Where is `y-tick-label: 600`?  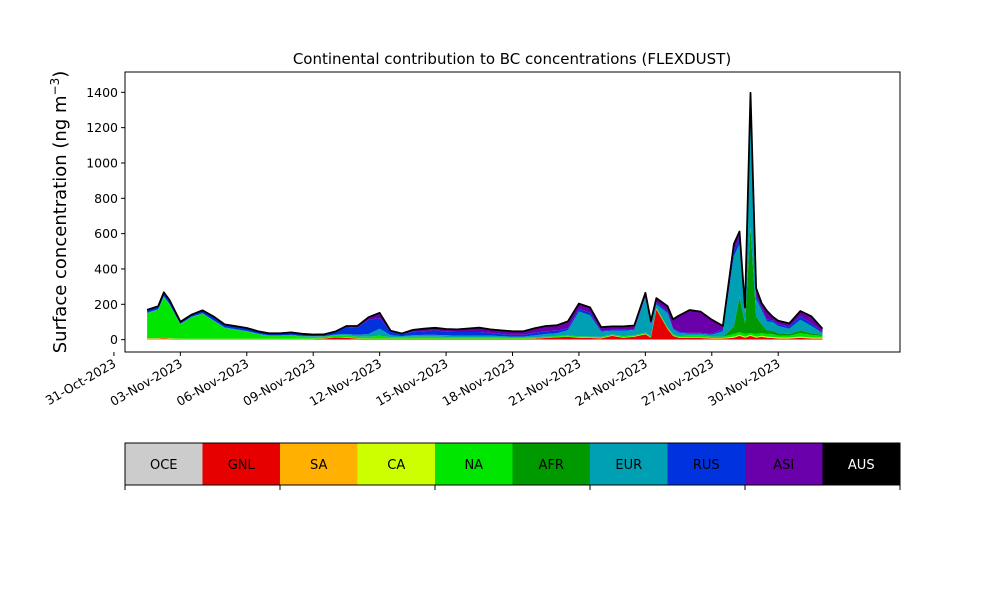 y-tick-label: 600 is located at coordinates (106, 233).